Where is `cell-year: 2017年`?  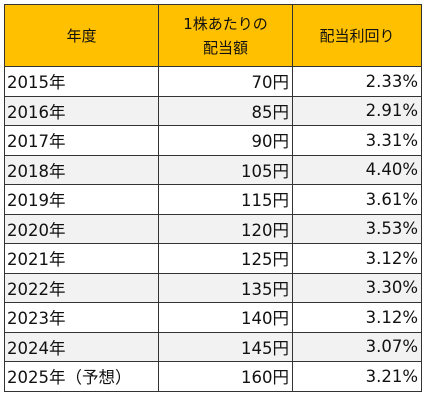 cell-year: 2017年 is located at coordinates (81, 140).